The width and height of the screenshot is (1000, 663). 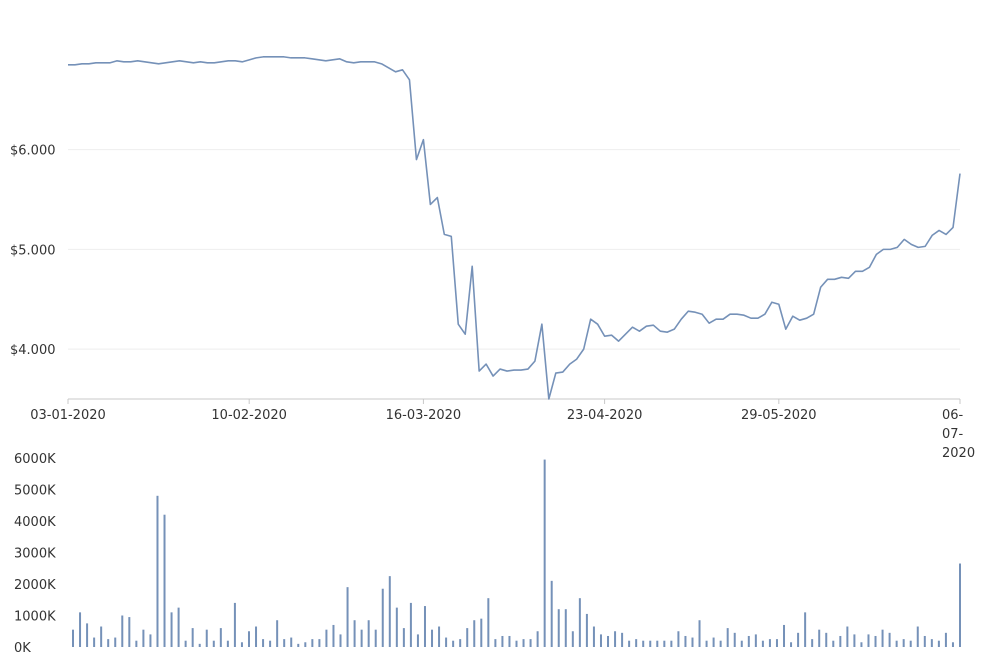 What do you see at coordinates (35, 585) in the screenshot?
I see `volume-y-tick-label: 2000K` at bounding box center [35, 585].